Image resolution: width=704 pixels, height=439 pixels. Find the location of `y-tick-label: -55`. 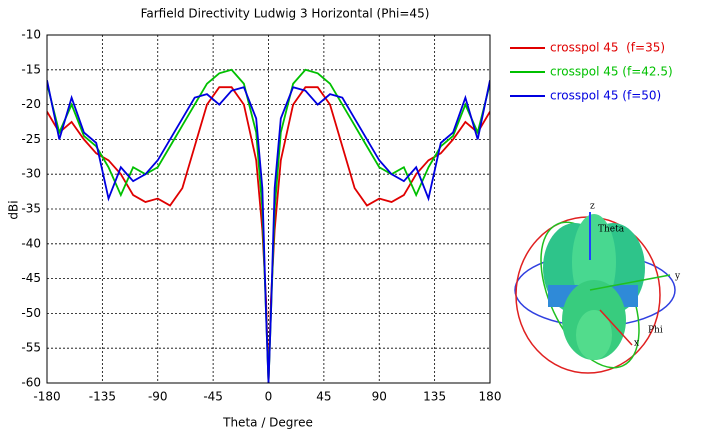

y-tick-label: -55 is located at coordinates (31, 348).